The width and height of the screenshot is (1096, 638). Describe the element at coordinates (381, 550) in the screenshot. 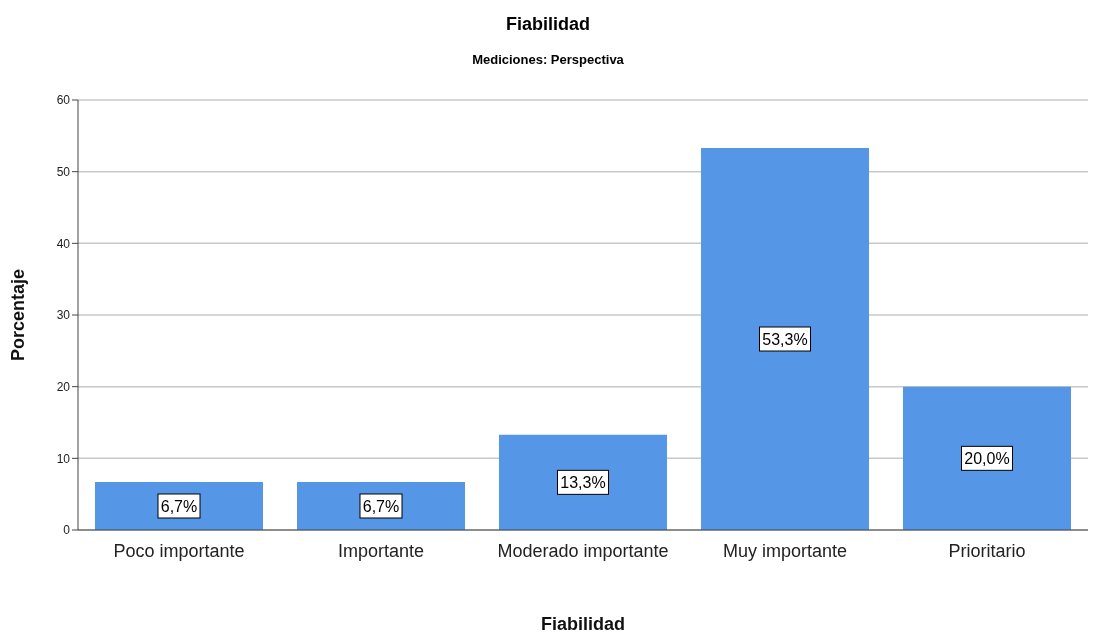

I see `x-tick-label: Importante` at that location.